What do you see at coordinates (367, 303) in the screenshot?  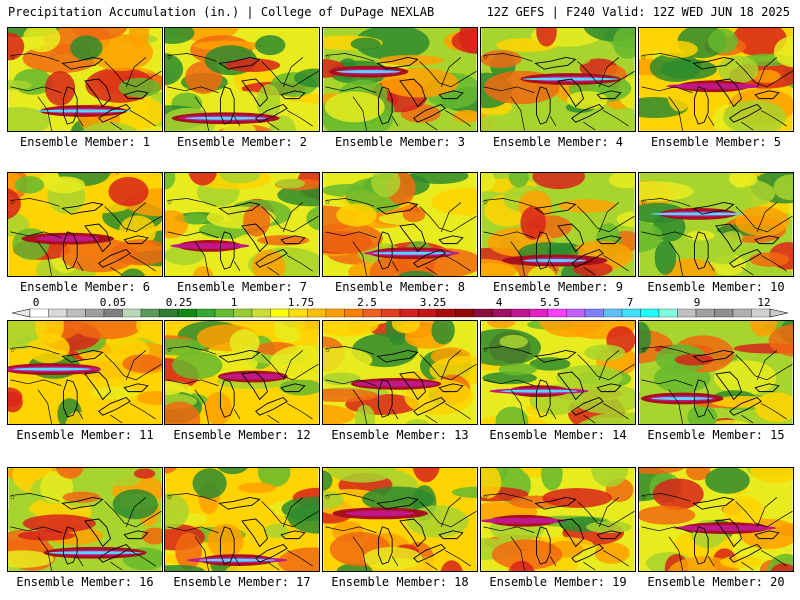 I see `colorbar-tick-label: 2.5` at bounding box center [367, 303].